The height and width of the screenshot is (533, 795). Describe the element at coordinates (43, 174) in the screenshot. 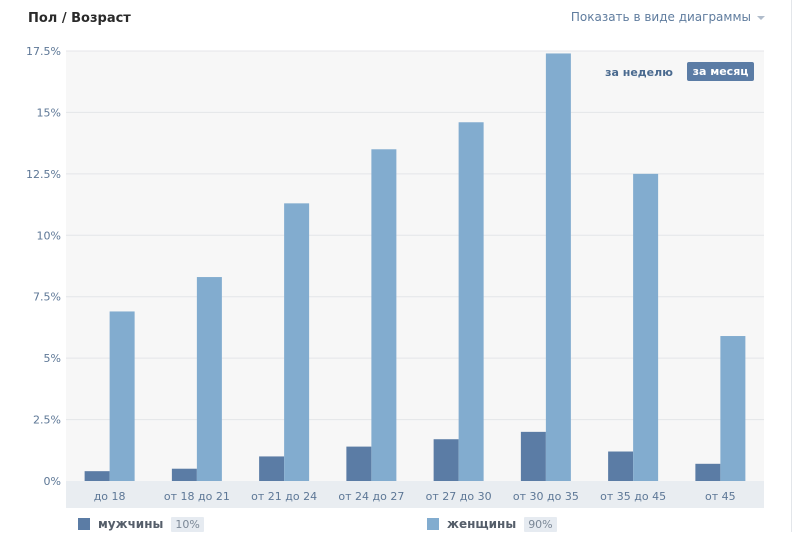

I see `y-tick-label: 12.5%` at that location.